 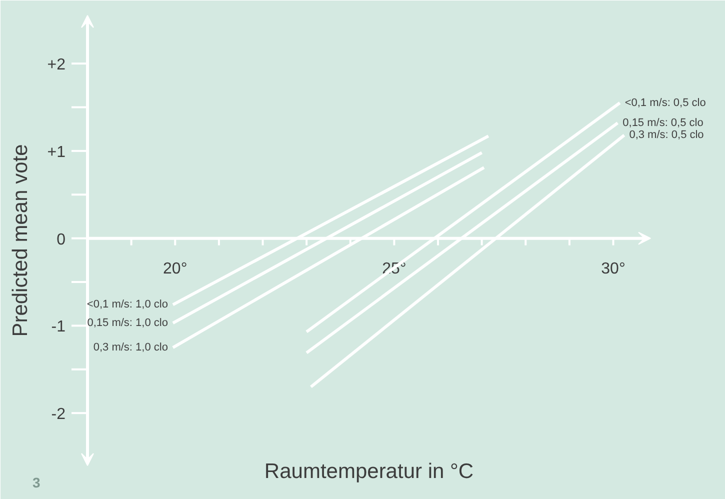 What do you see at coordinates (663, 122) in the screenshot?
I see `series-label: 0,15 m/s: 0,5 clo` at bounding box center [663, 122].